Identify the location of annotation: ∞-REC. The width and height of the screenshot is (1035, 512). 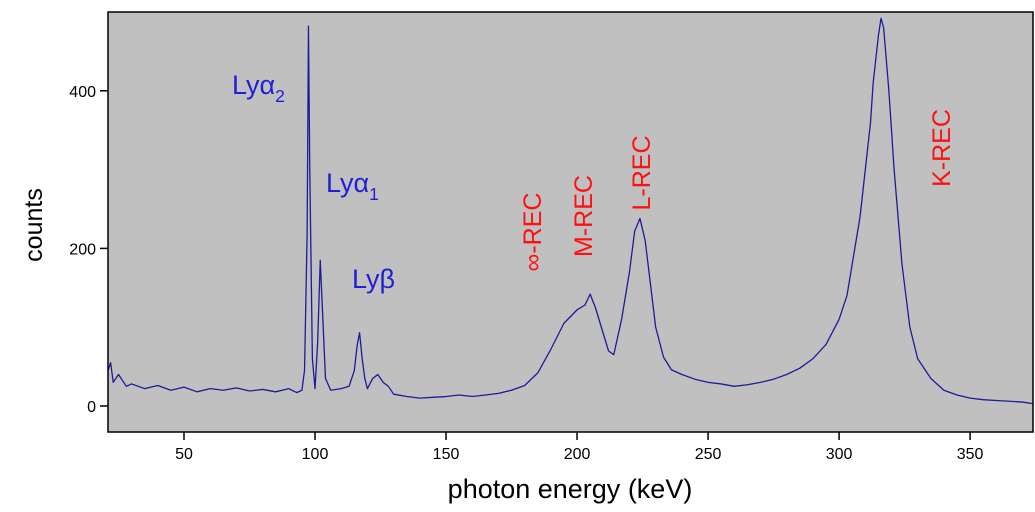
(533, 232).